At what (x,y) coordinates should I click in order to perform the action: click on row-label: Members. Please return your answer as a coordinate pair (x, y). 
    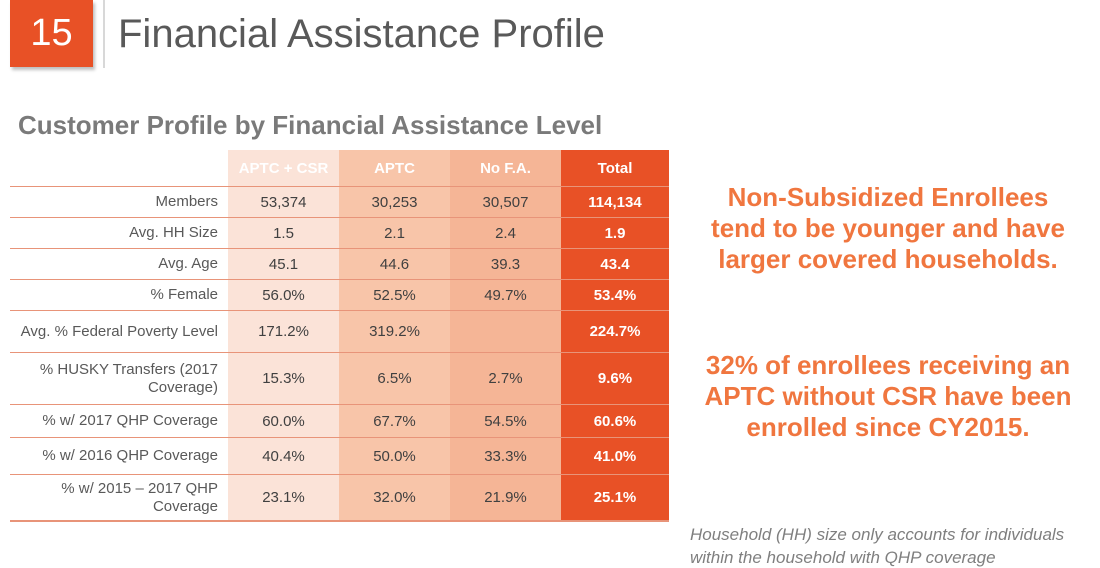
    Looking at the image, I should click on (119, 202).